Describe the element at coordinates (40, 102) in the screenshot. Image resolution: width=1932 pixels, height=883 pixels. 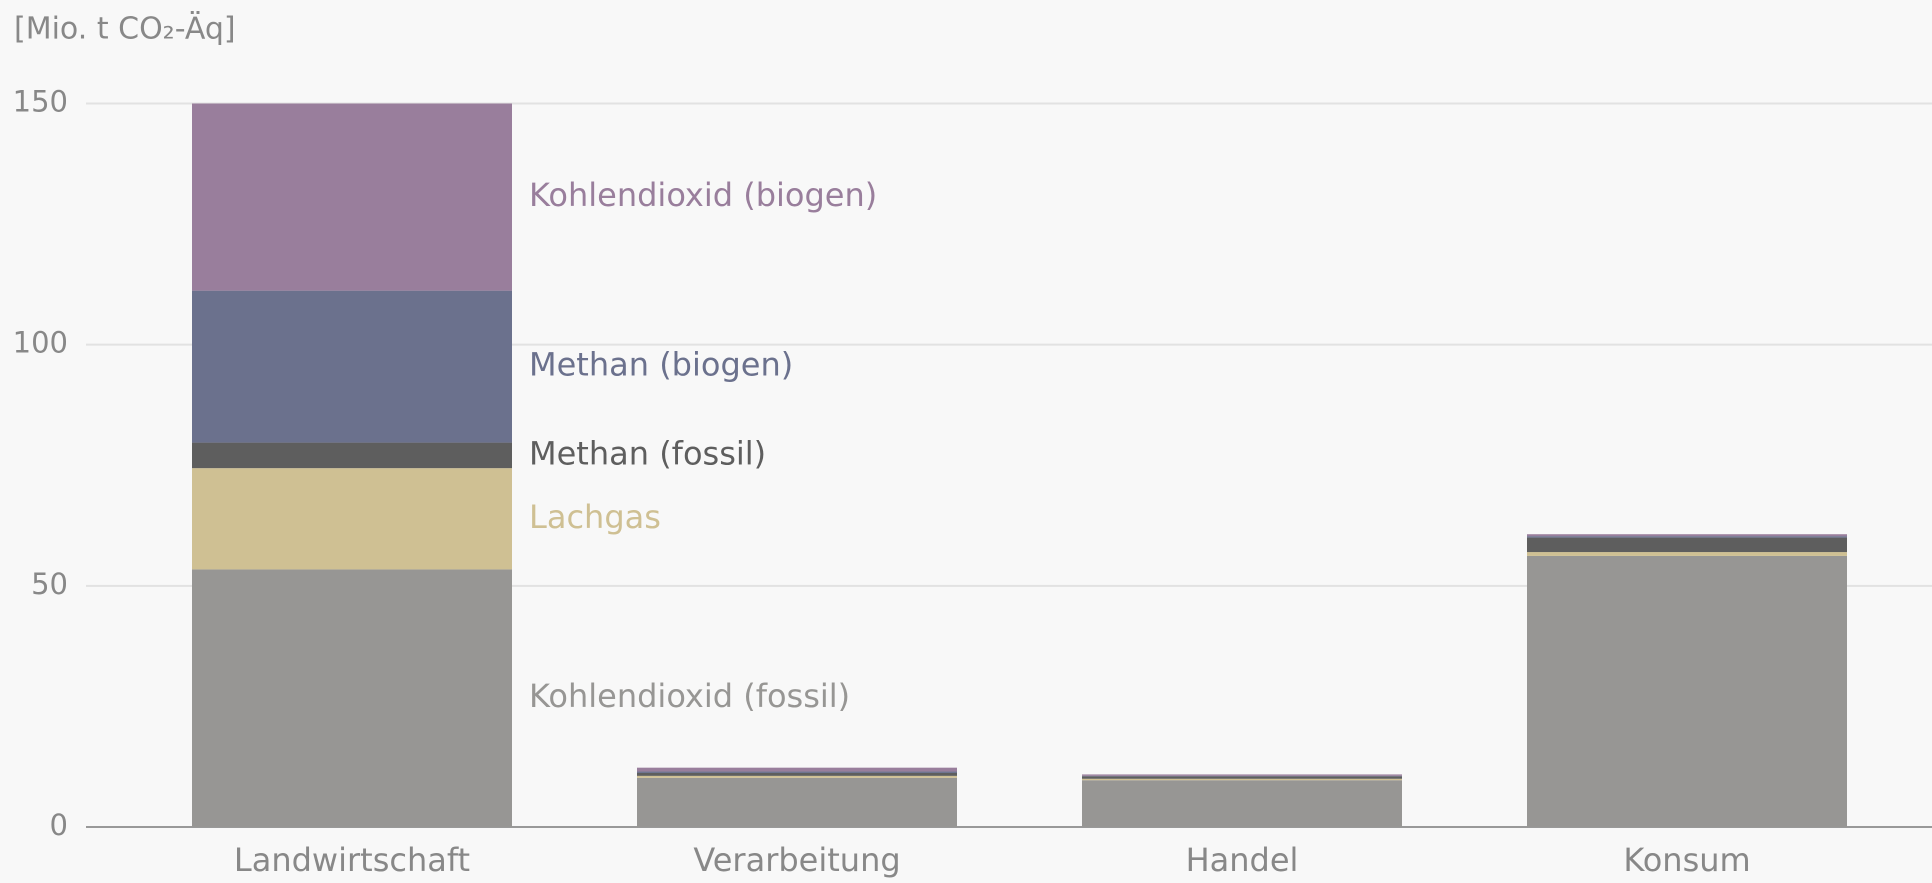
I see `y-tick-label: 150` at that location.